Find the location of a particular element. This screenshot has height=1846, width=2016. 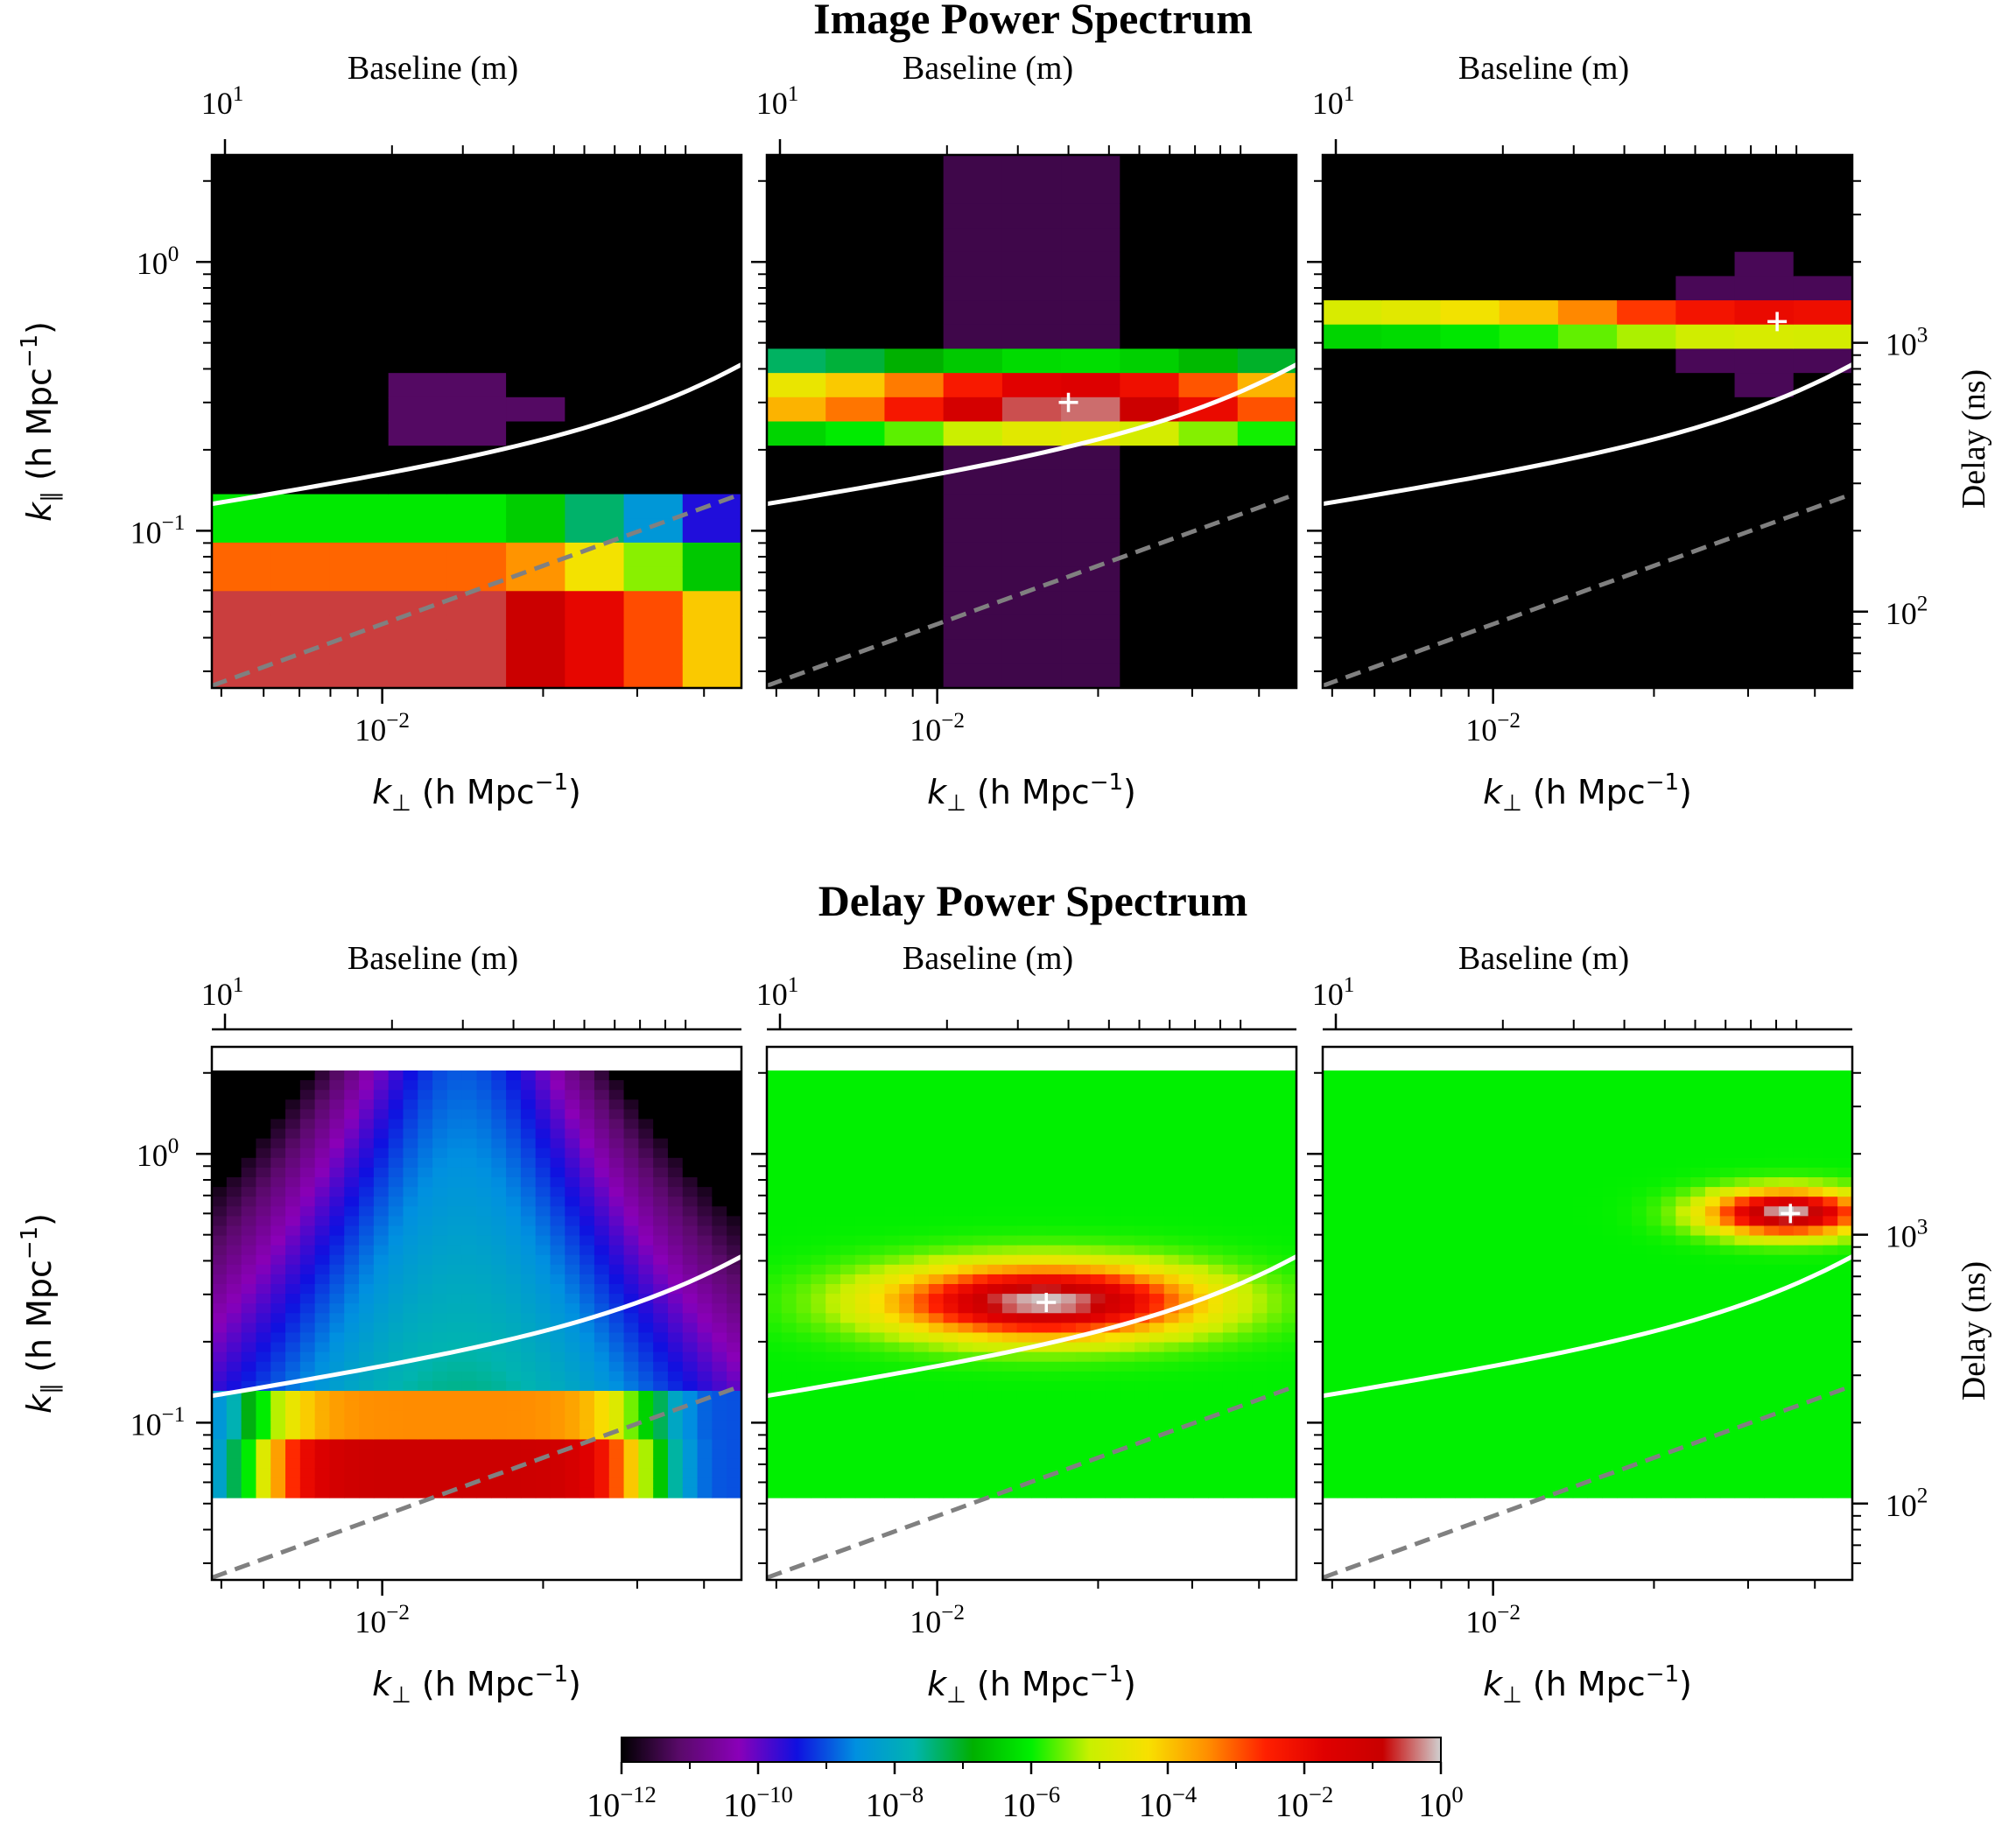

delay-tick-label: 102 is located at coordinates (1907, 612).